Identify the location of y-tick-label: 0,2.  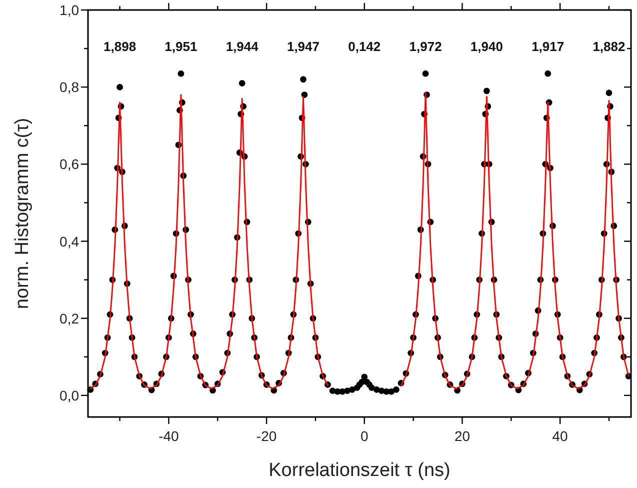
(70, 318).